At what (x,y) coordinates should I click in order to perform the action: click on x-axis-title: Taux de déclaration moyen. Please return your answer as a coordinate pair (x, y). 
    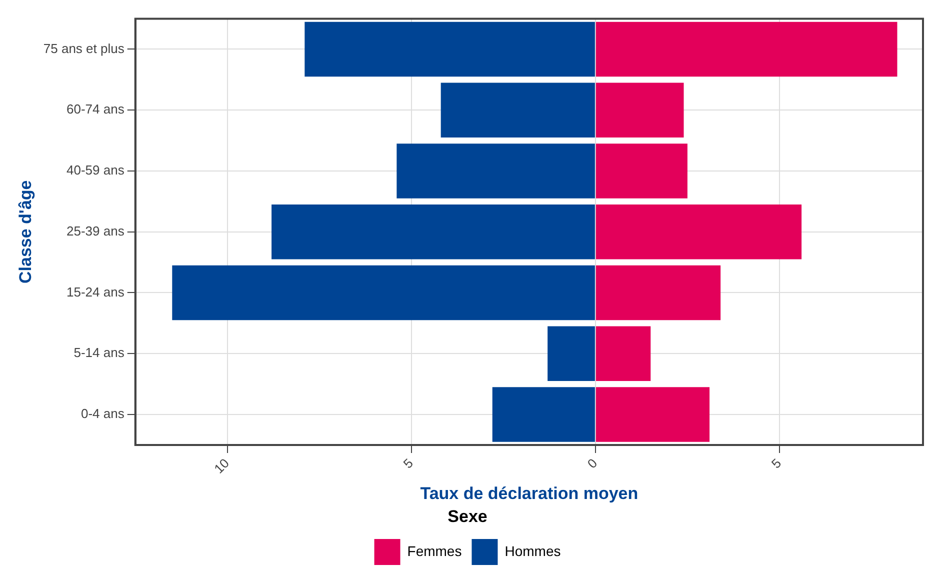
    Looking at the image, I should click on (529, 494).